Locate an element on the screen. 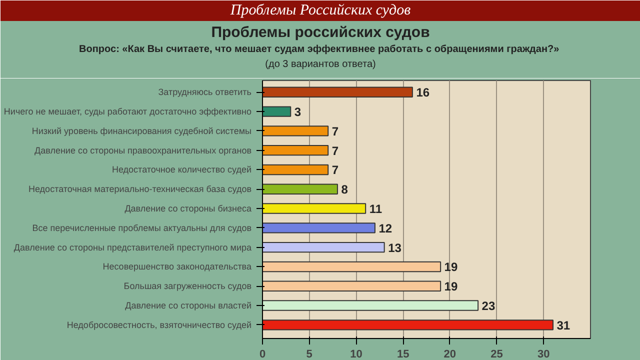 This screenshot has height=360, width=640. y-tick-label: Давление со стороны правоохранительных органов is located at coordinates (143, 150).